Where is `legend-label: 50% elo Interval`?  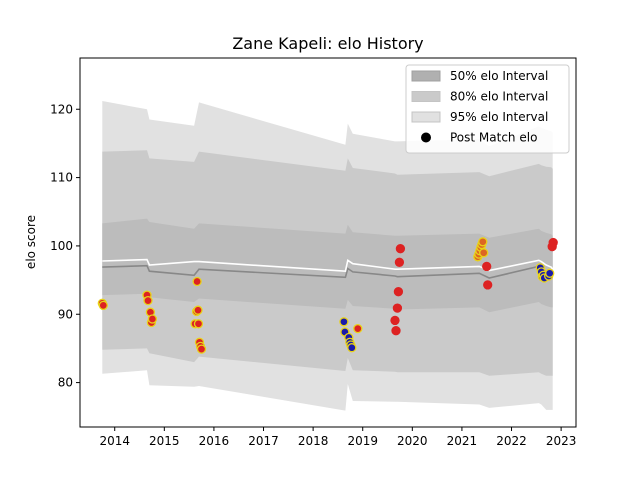 legend-label: 50% elo Interval is located at coordinates (499, 76).